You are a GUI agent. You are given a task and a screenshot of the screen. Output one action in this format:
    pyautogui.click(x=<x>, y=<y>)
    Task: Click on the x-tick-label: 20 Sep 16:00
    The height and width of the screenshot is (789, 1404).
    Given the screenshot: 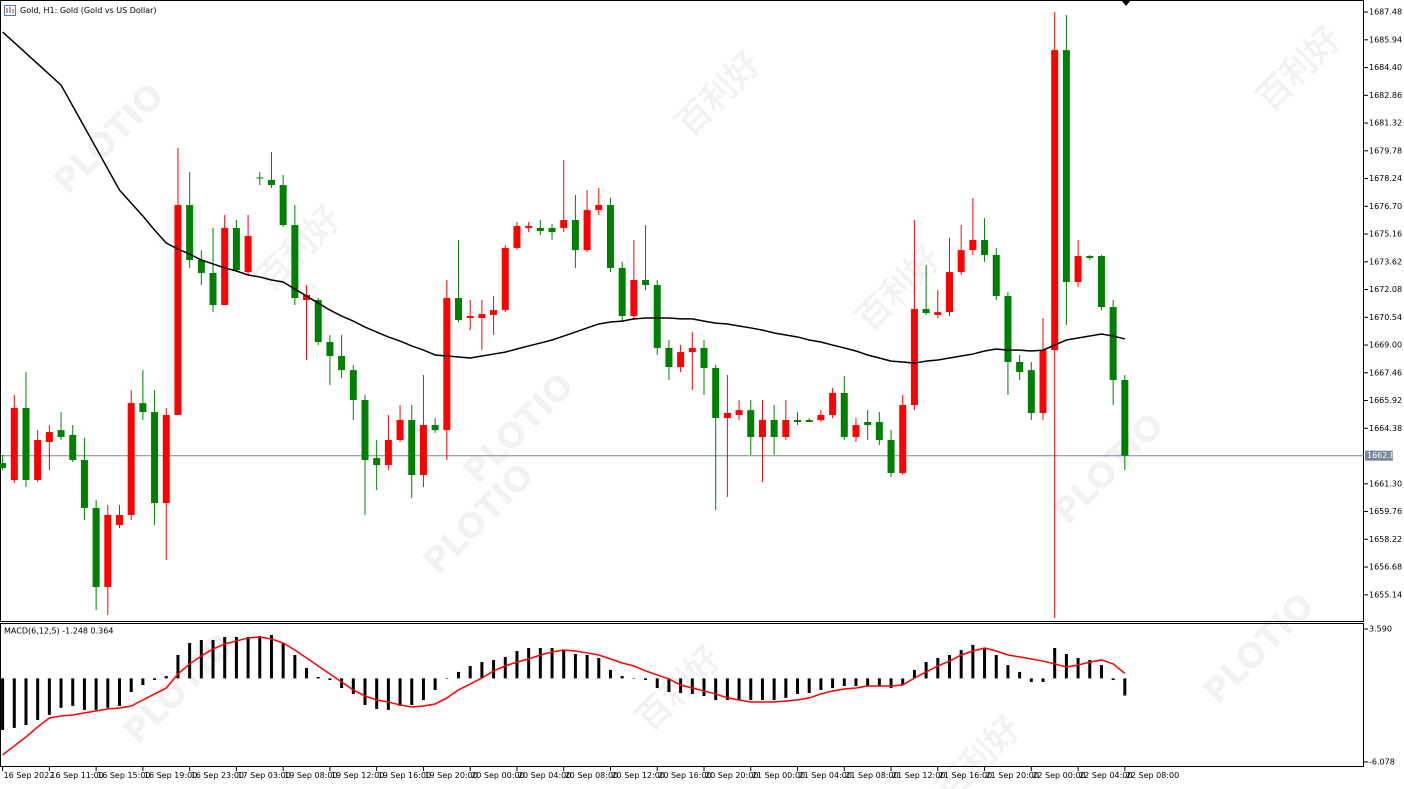 What is the action you would take?
    pyautogui.click(x=684, y=775)
    